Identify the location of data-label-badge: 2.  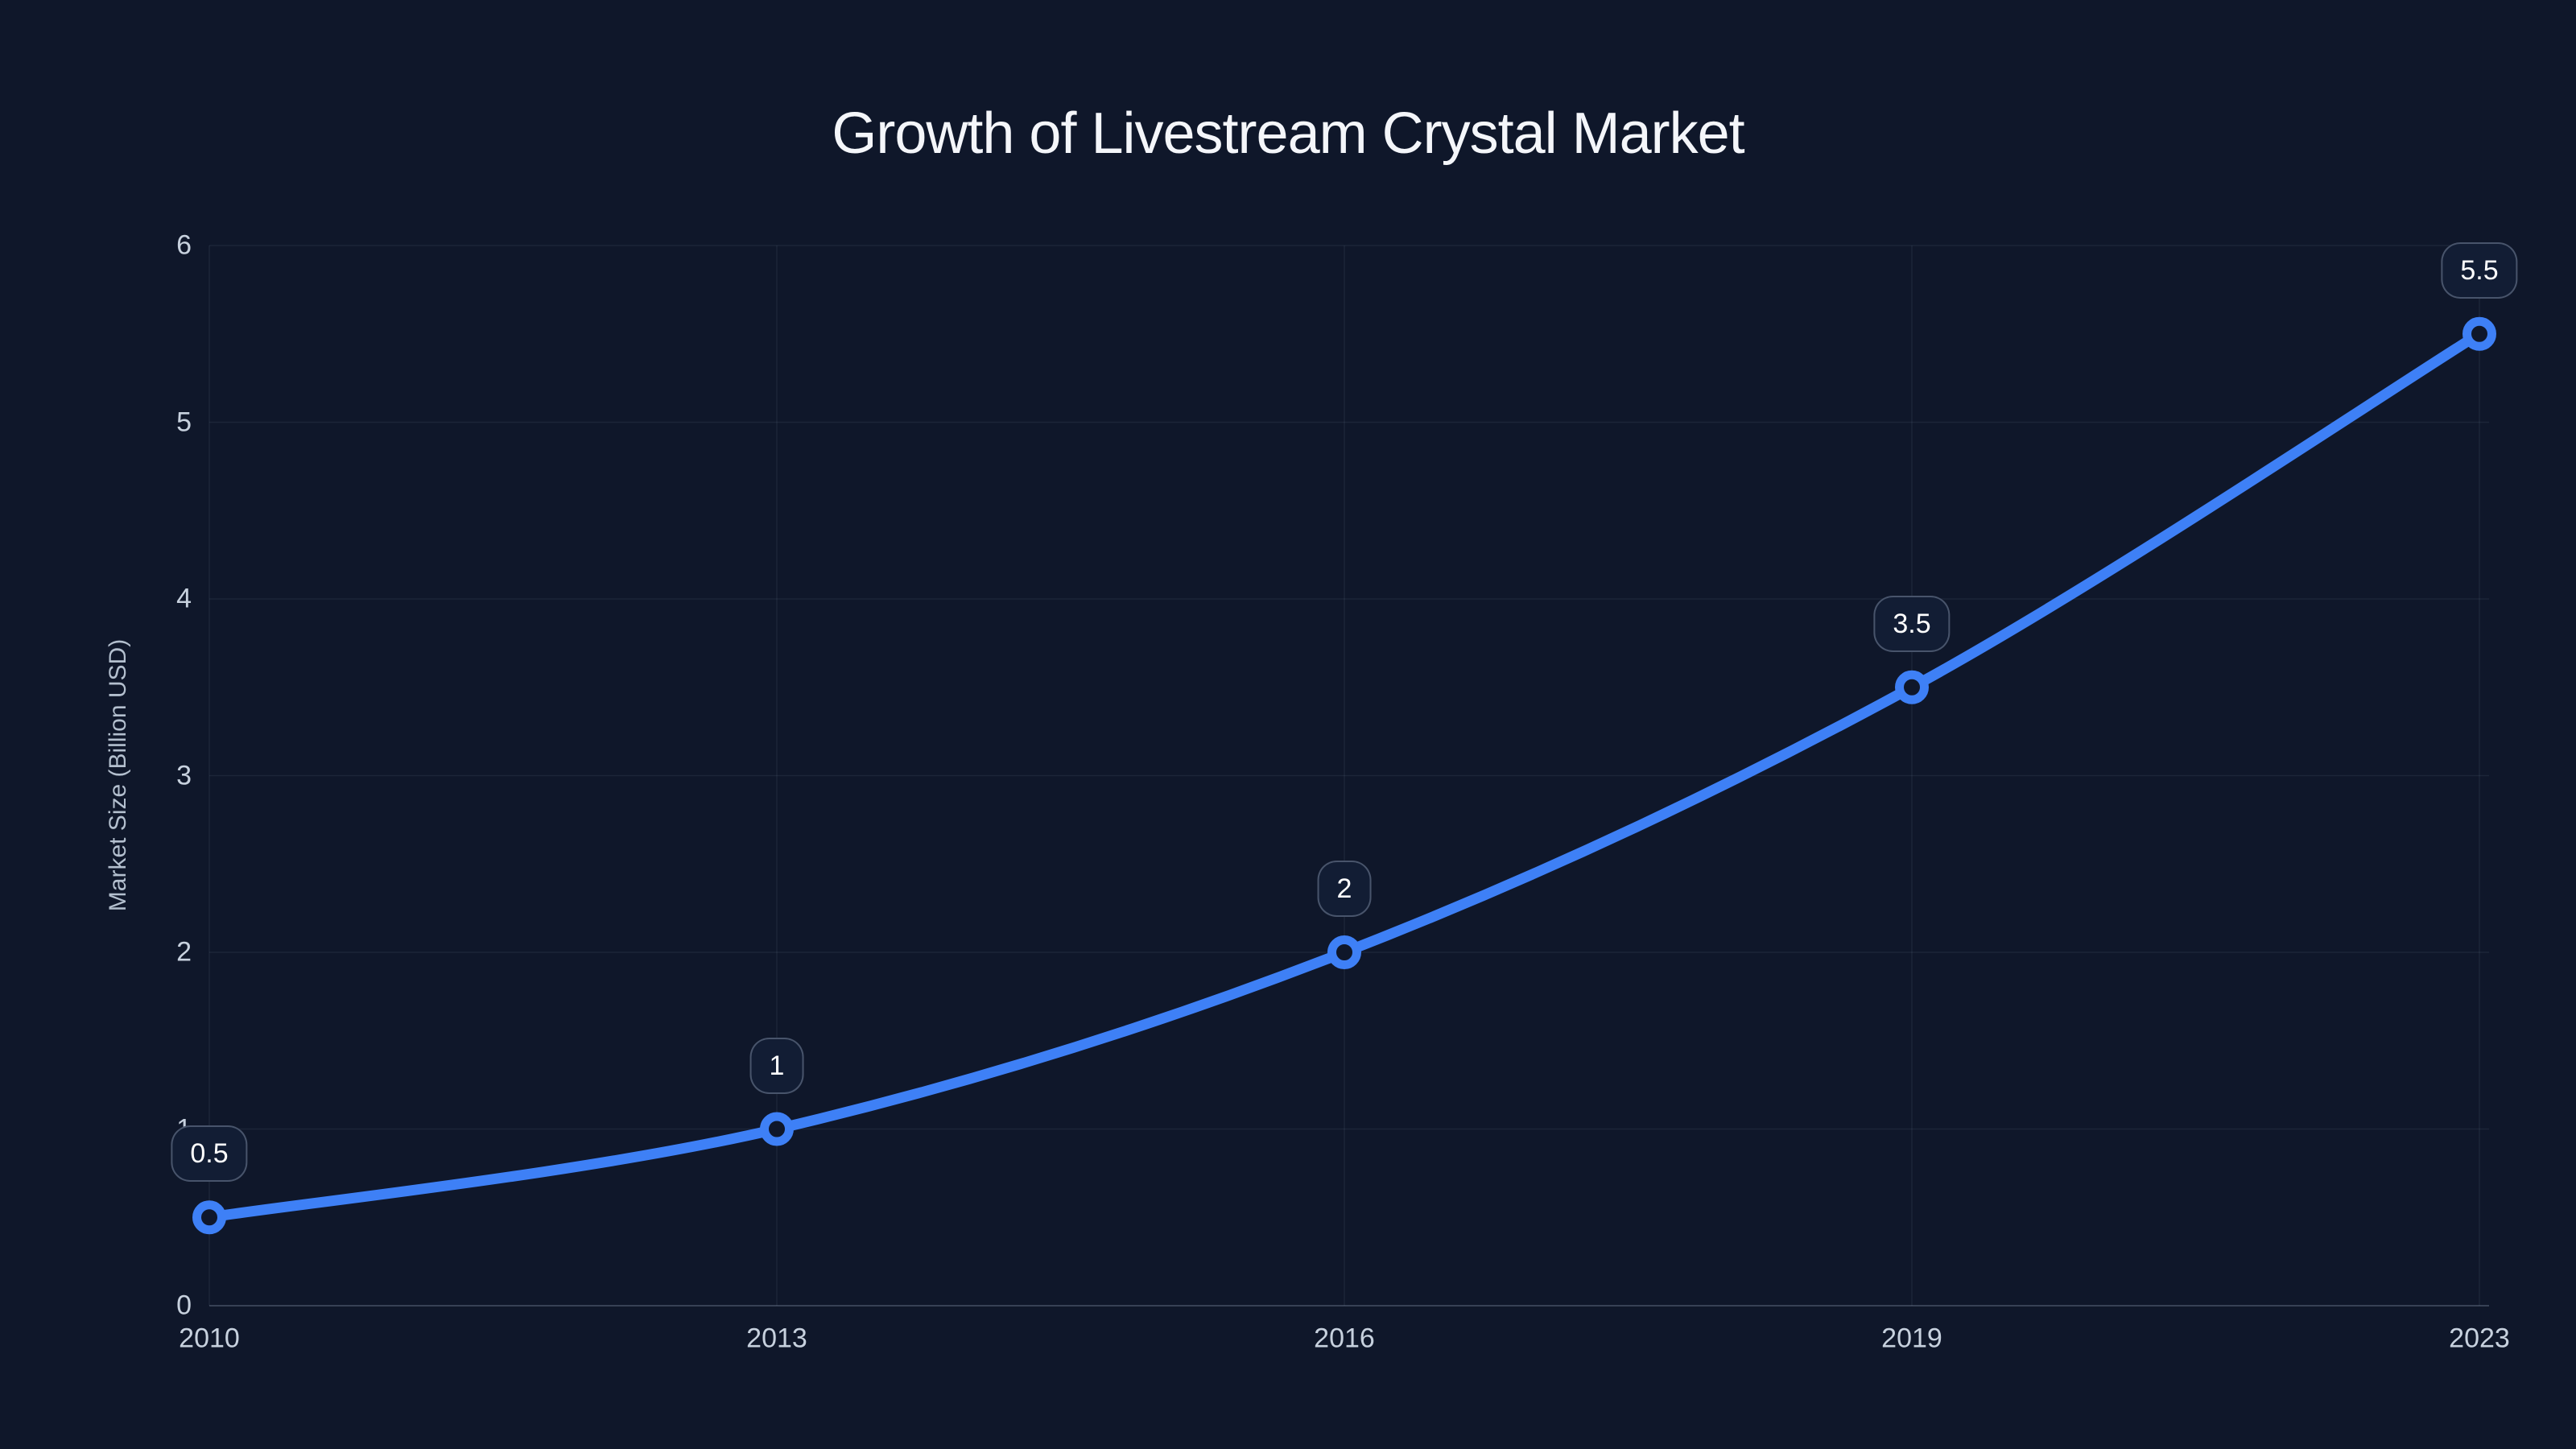
(1344, 889).